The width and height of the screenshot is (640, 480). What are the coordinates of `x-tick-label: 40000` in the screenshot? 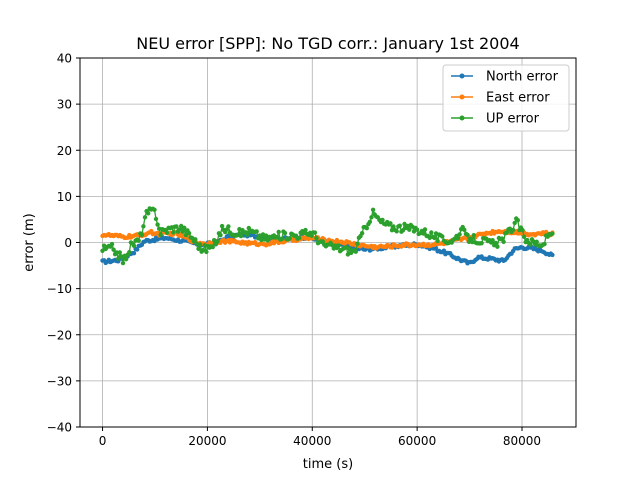 It's located at (312, 441).